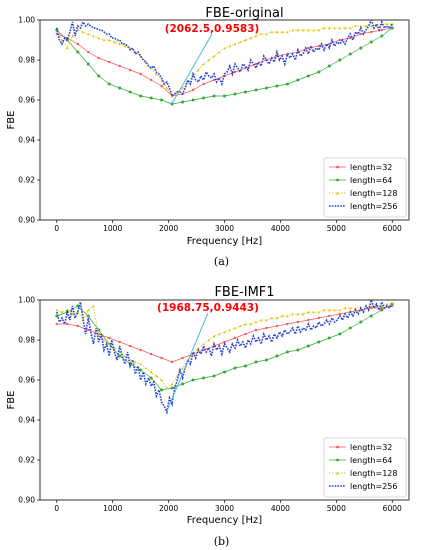 This screenshot has height=550, width=423. I want to click on annotation-label: (2062.5,0.9583), so click(212, 29).